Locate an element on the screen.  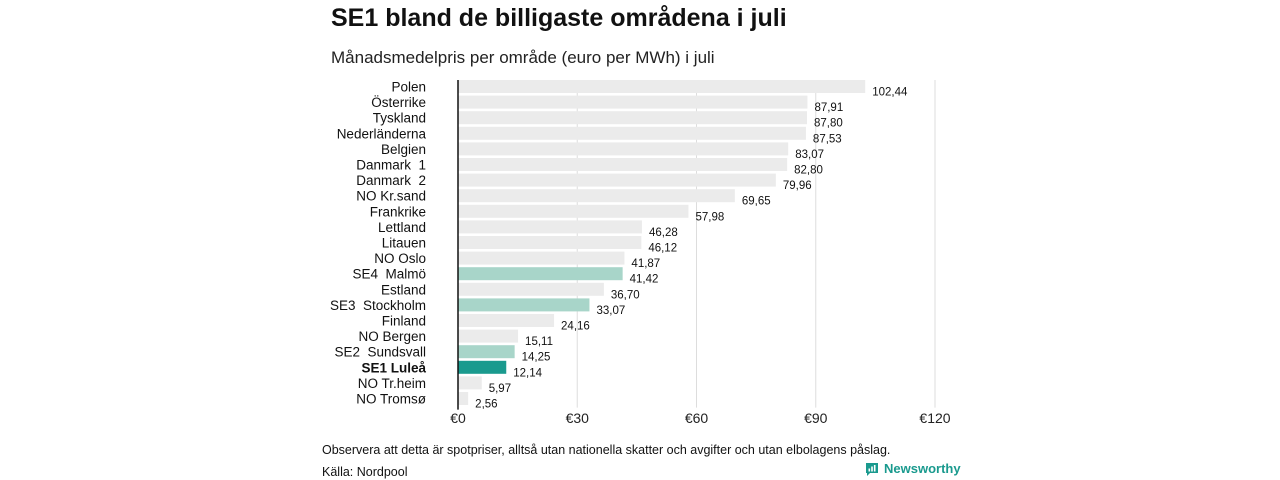
category-label: NO Bergen is located at coordinates (392, 336).